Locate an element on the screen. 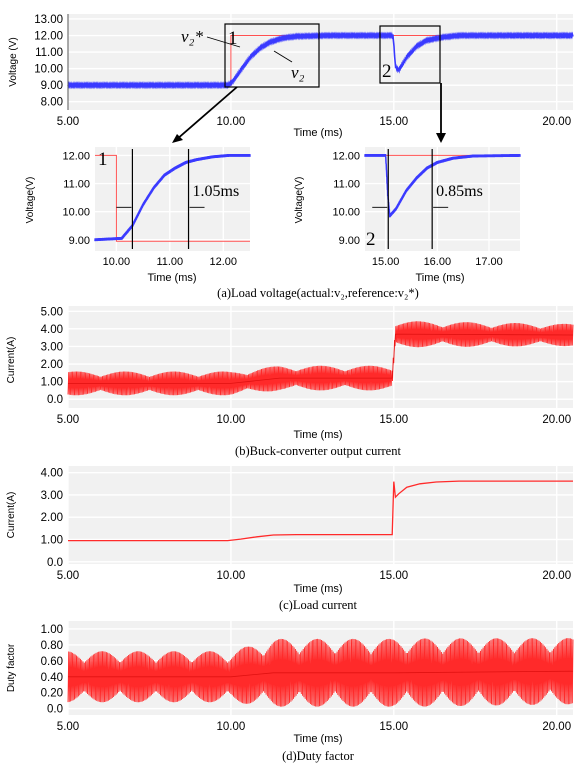 Image resolution: width=577 pixels, height=769 pixels. x-tick-label: 11.00 is located at coordinates (169, 262).